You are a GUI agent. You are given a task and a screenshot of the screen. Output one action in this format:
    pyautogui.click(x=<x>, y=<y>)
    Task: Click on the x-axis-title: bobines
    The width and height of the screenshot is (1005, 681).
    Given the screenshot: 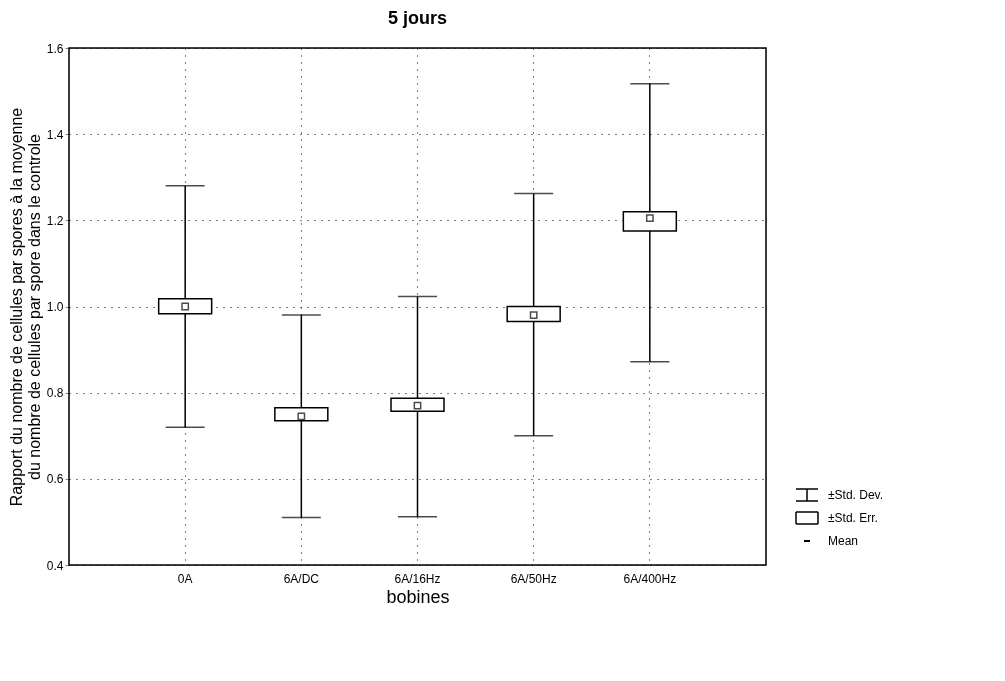 What is the action you would take?
    pyautogui.click(x=418, y=596)
    